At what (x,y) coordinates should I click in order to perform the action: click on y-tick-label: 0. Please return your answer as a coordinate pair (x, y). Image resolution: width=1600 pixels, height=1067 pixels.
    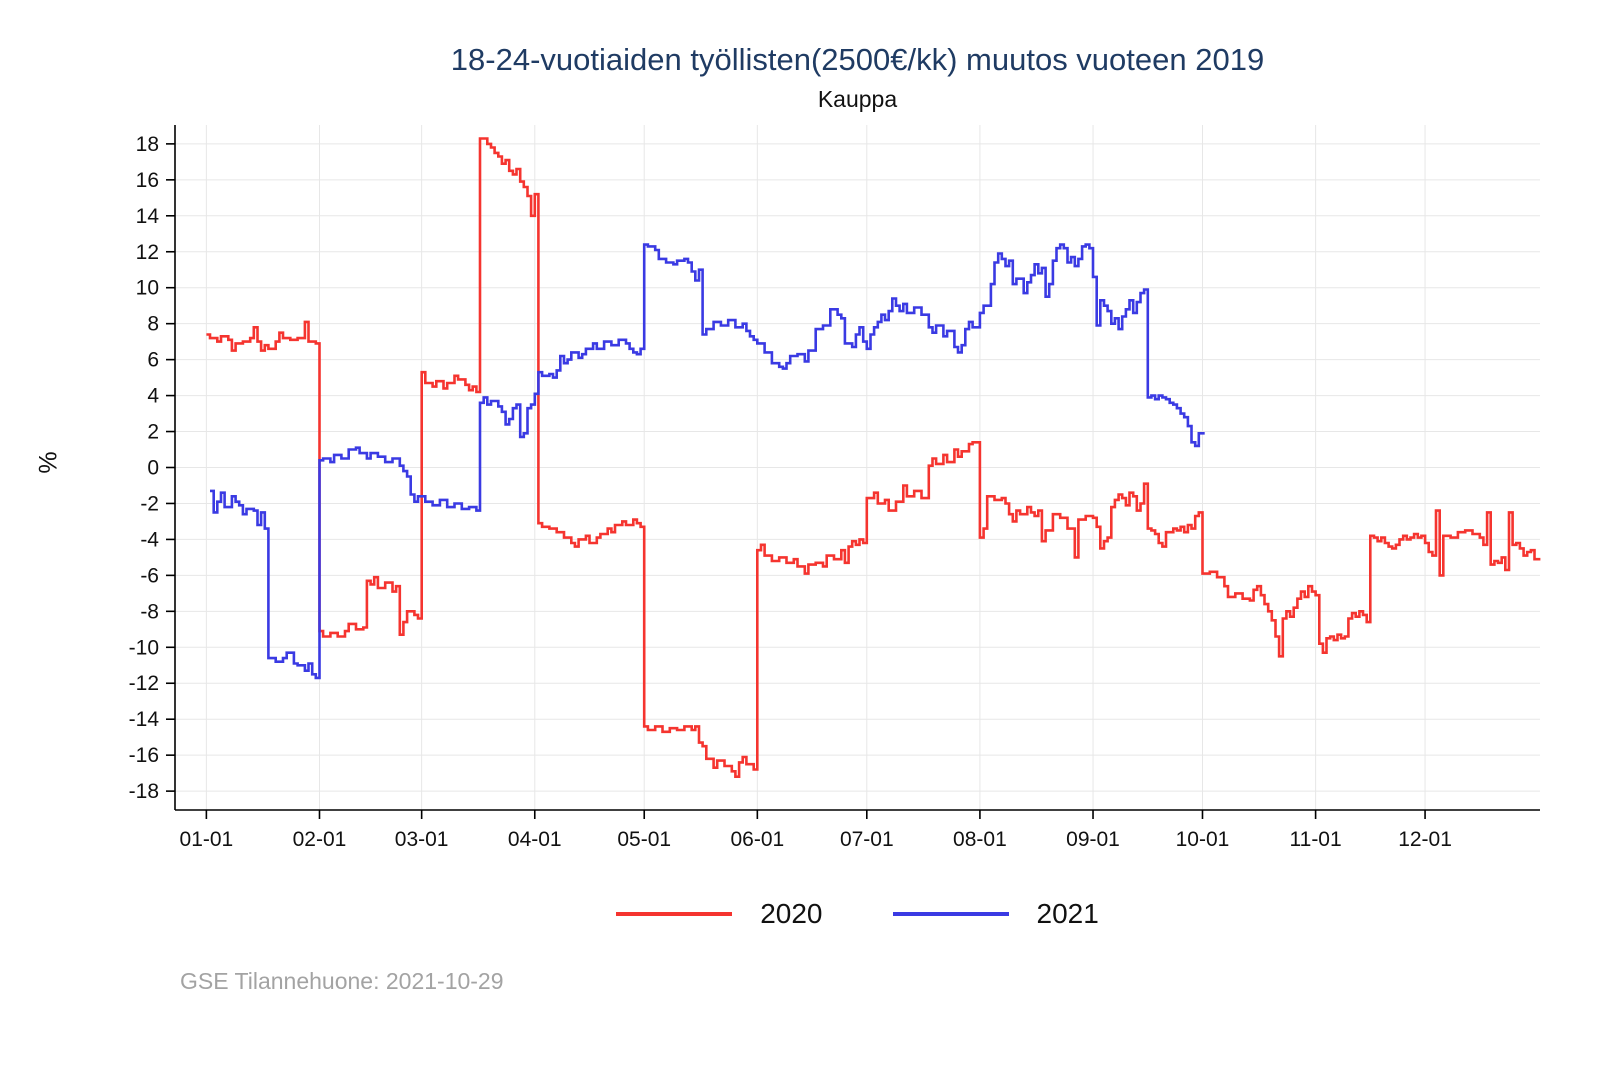
    Looking at the image, I should click on (153, 468).